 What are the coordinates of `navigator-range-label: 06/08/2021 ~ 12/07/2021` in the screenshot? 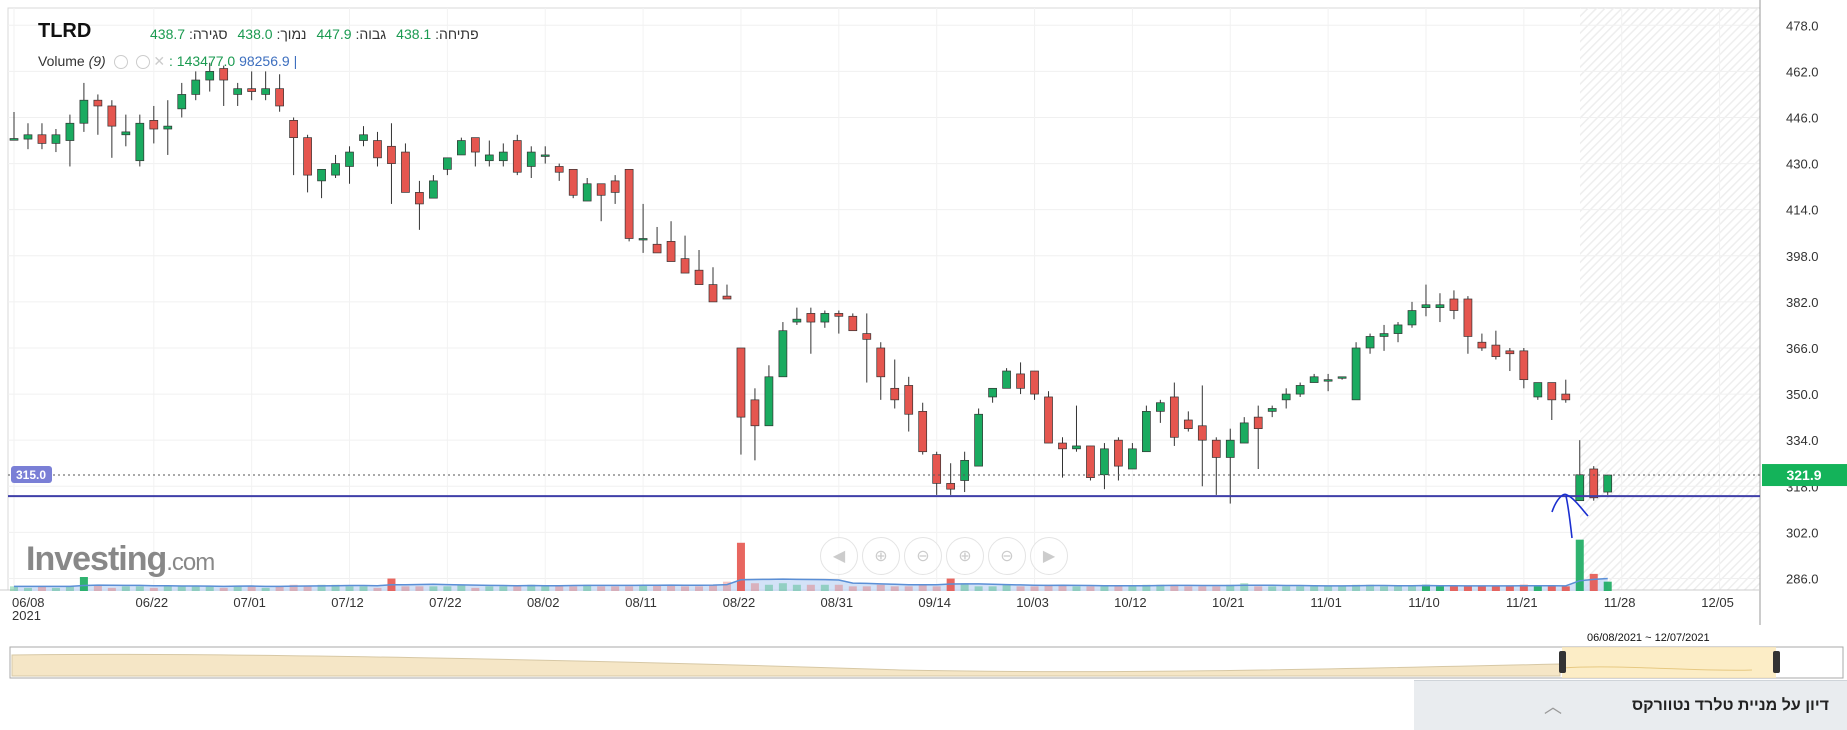 It's located at (1648, 638).